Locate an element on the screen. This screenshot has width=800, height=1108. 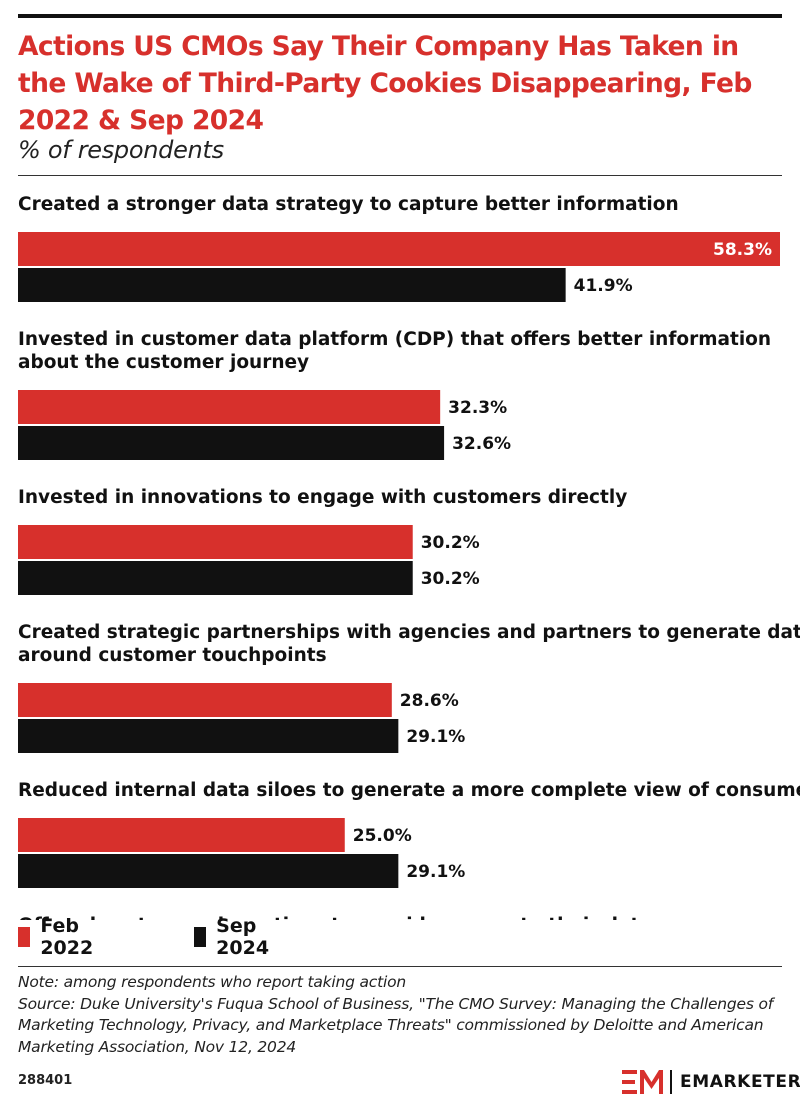
legend-swatch-feb-2022 is located at coordinates (24, 937).